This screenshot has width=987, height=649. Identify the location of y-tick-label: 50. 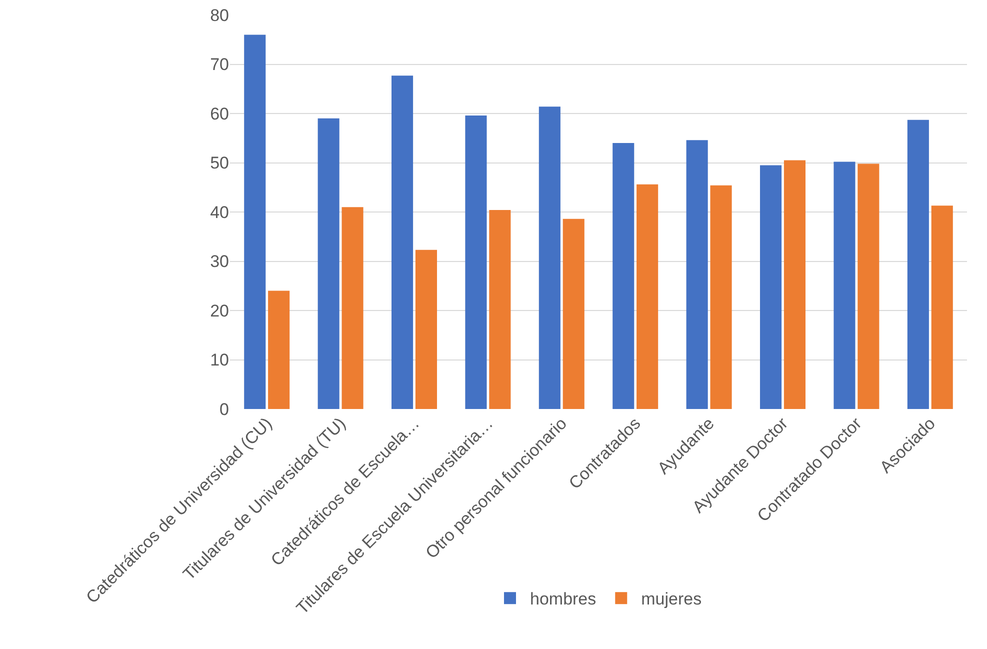
(219, 163).